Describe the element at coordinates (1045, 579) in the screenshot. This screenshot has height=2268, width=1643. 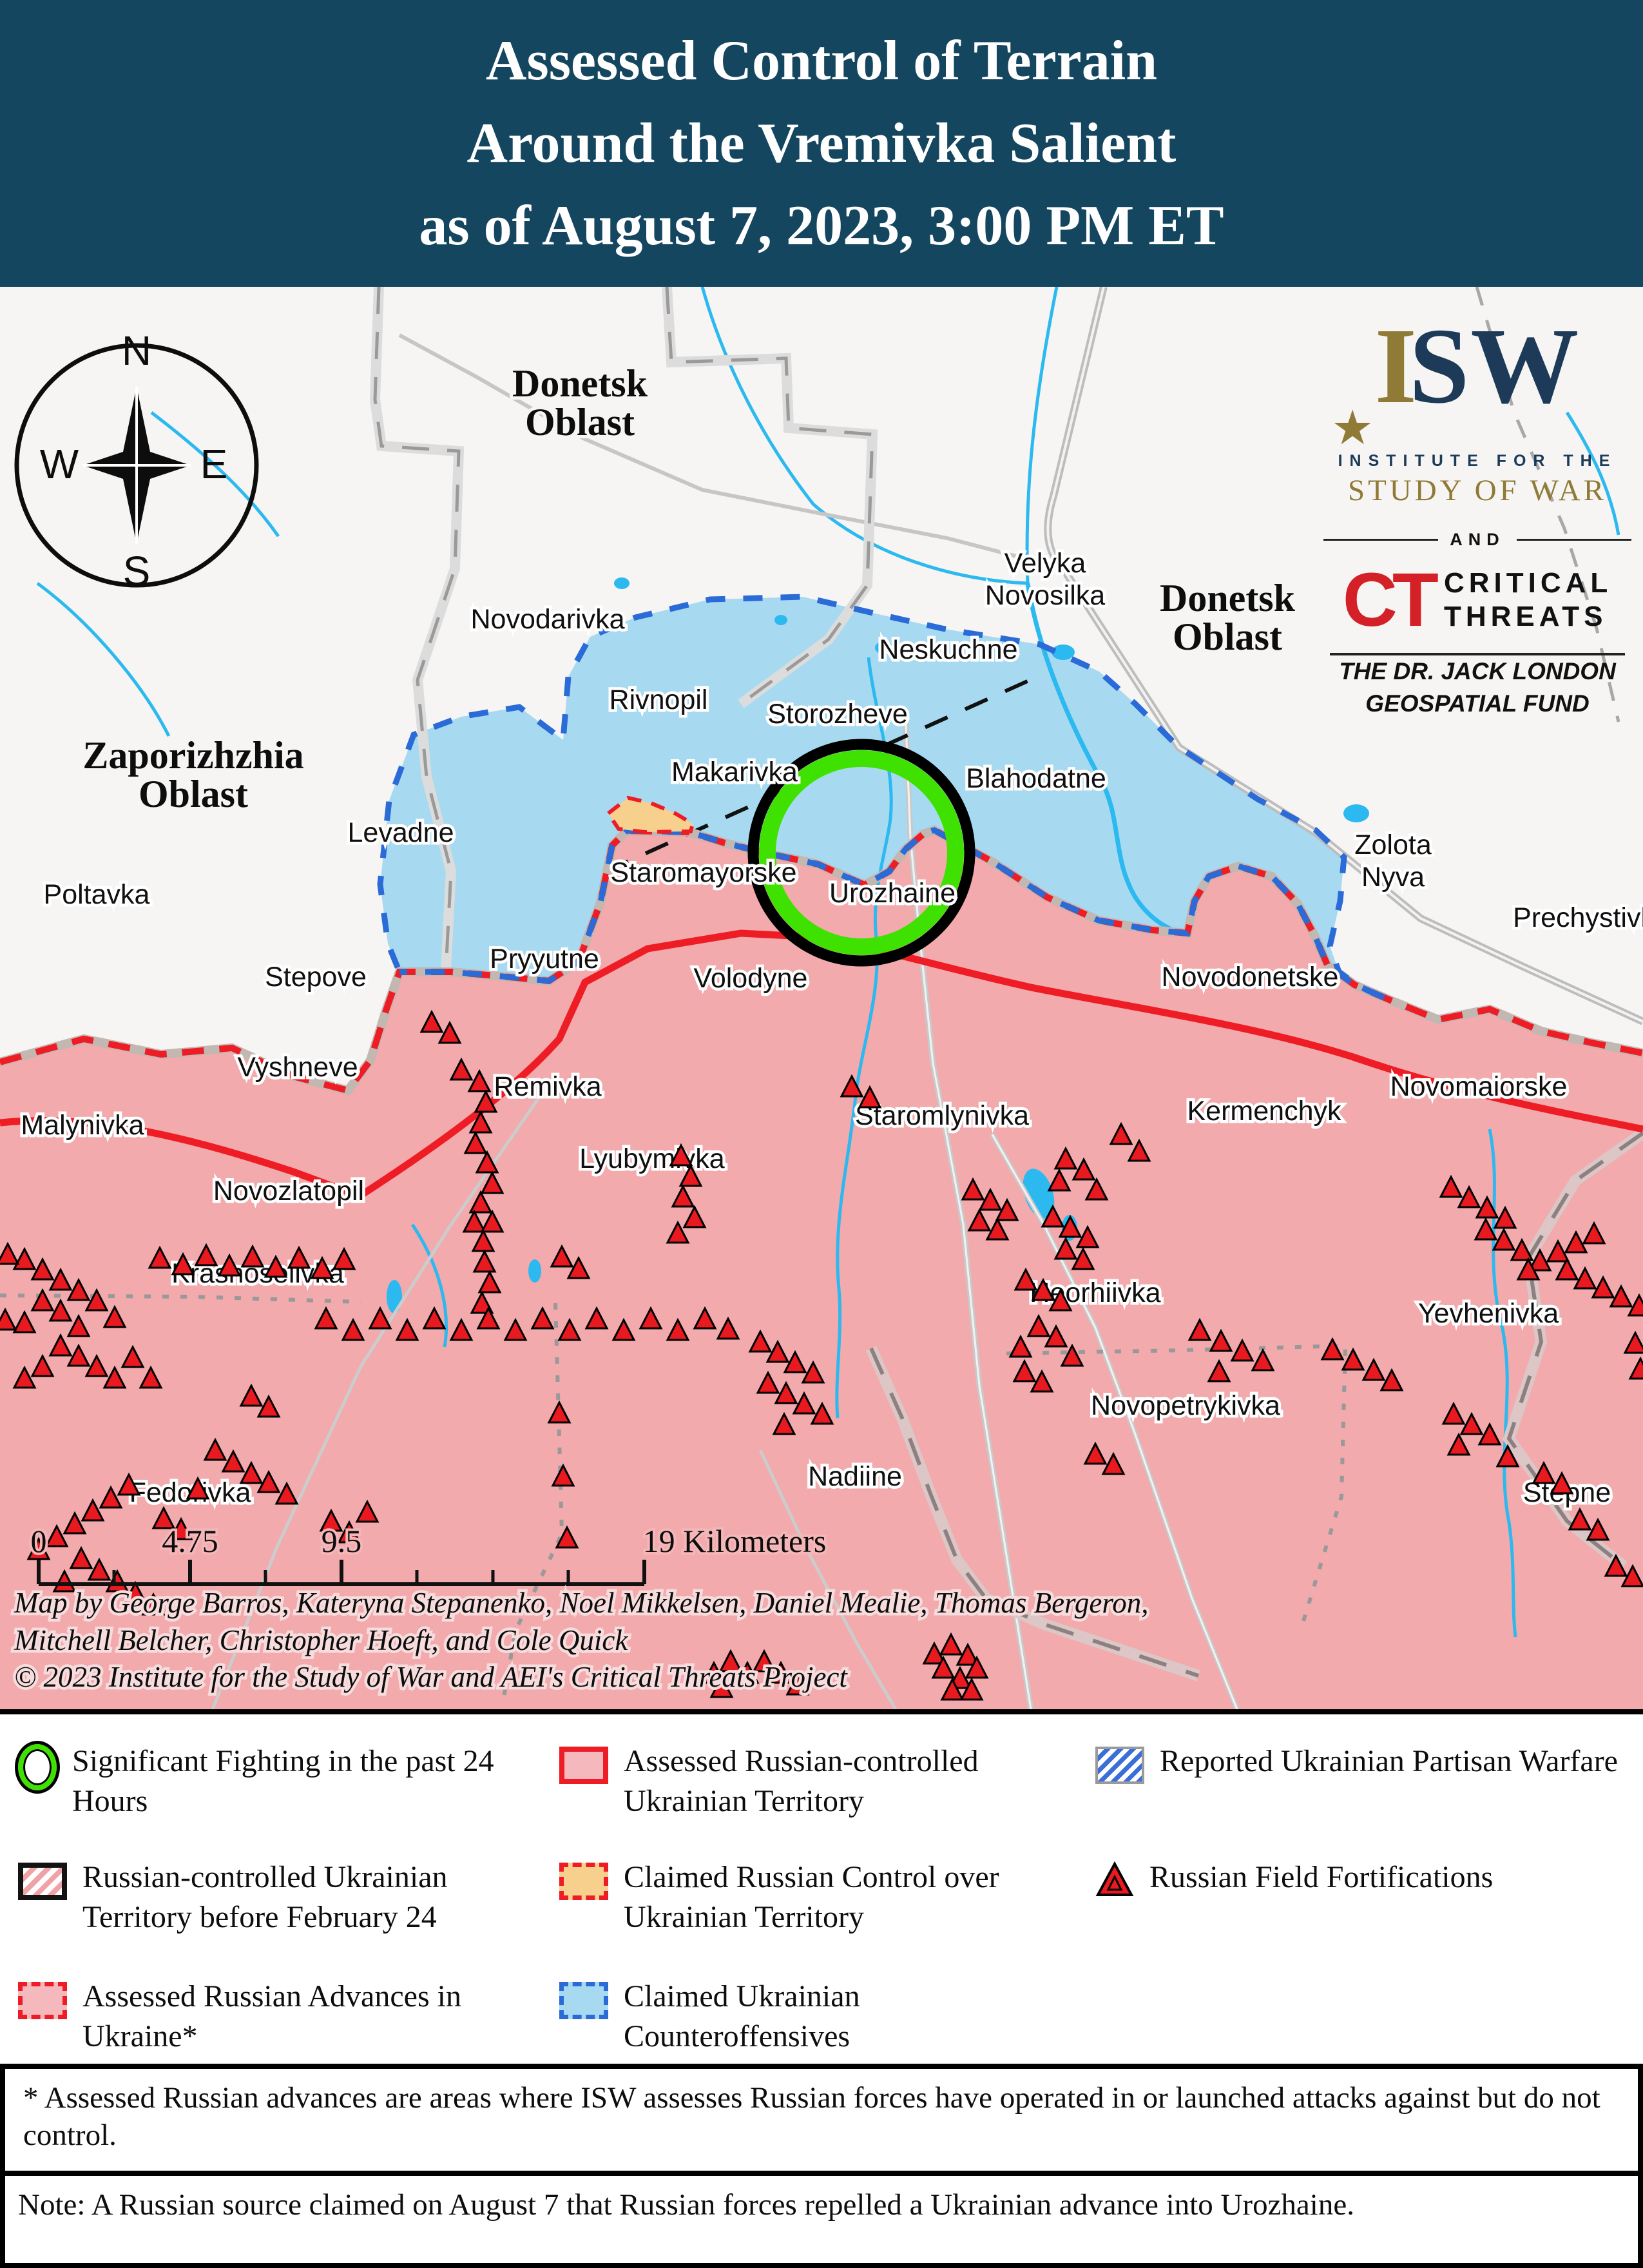
I see `map-label-velyka-novosilka: Velyka Novosilka` at that location.